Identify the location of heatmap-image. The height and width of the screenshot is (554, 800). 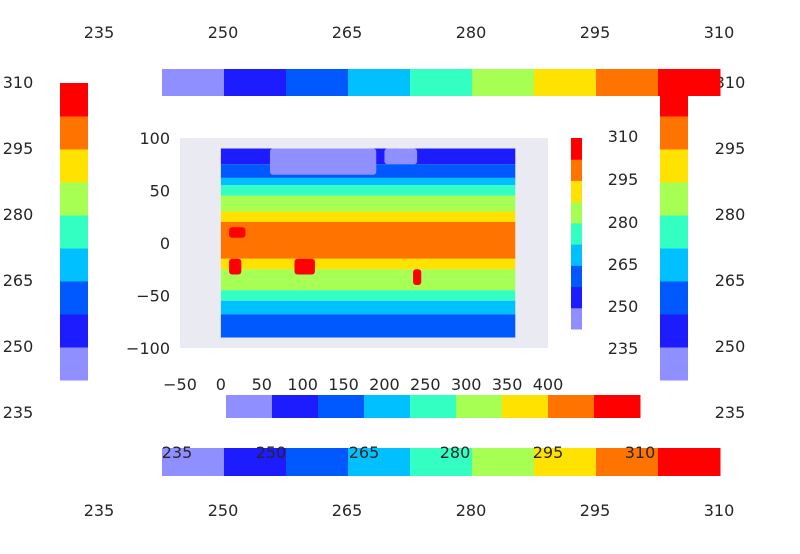
(368, 243).